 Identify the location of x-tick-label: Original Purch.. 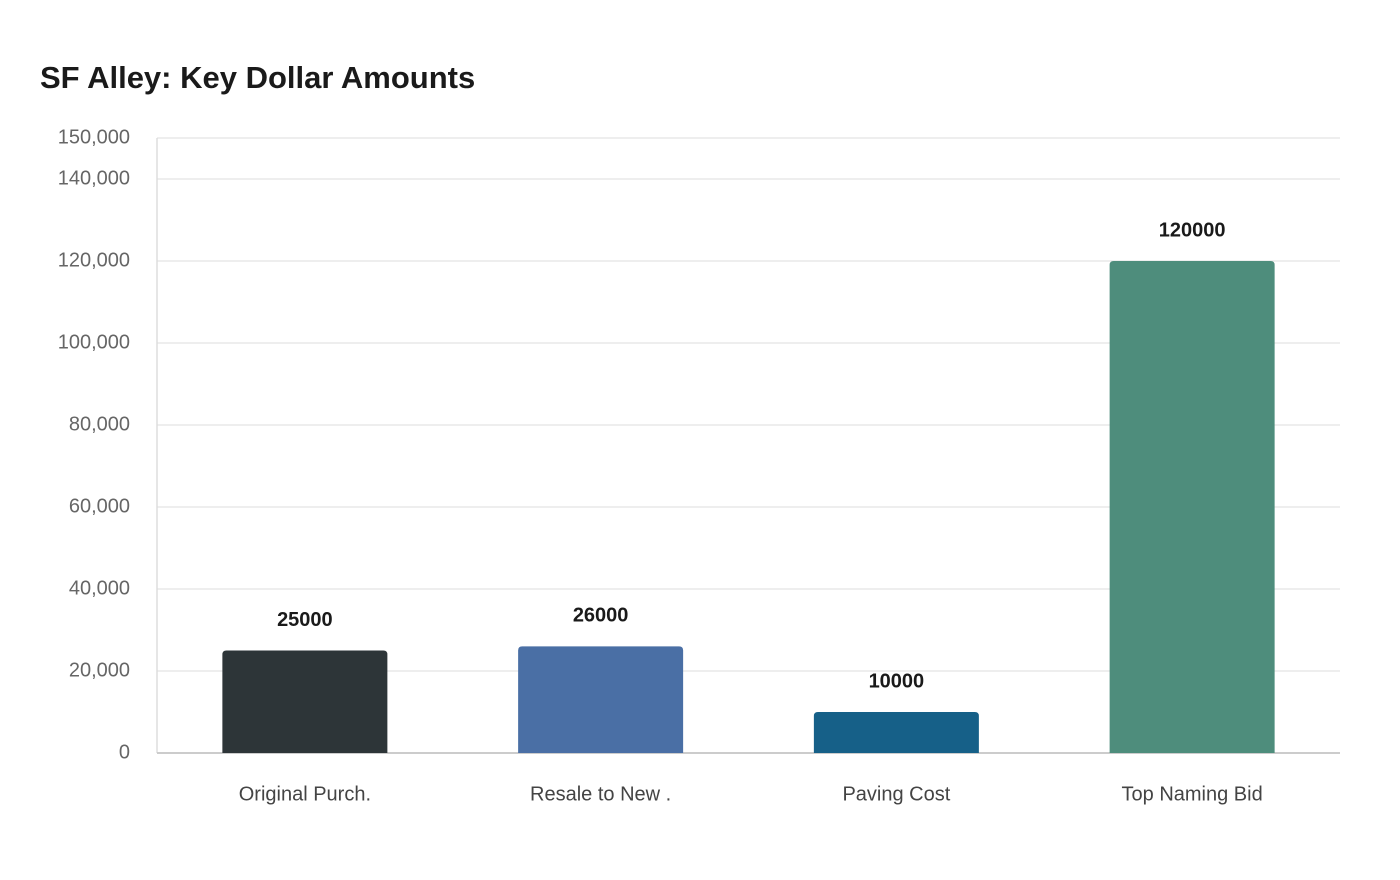
(305, 794).